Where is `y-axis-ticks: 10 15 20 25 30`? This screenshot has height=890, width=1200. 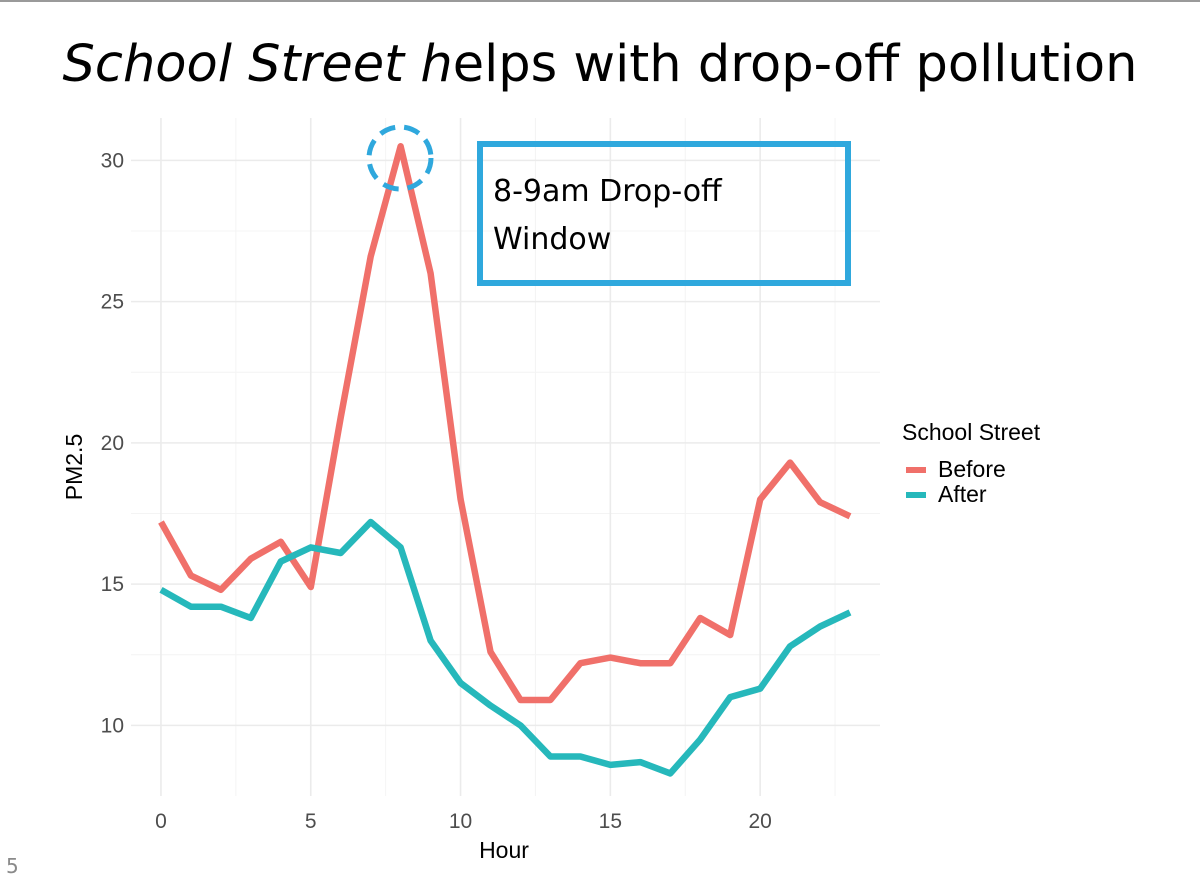 y-axis-ticks: 10 15 20 25 30 is located at coordinates (112, 443).